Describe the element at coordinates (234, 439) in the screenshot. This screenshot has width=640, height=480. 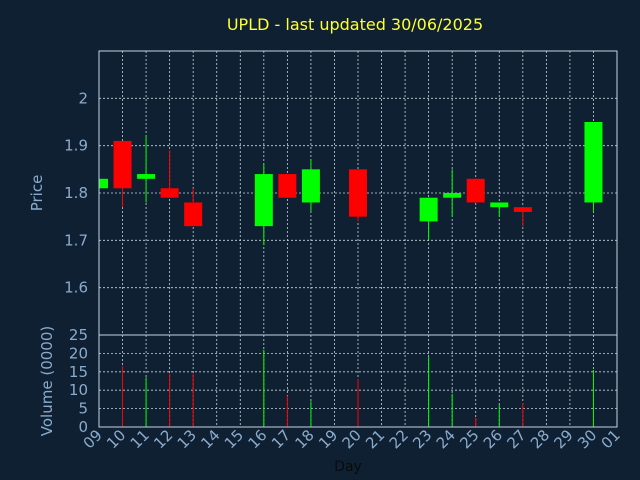
I see `x-tick-label: 15` at that location.